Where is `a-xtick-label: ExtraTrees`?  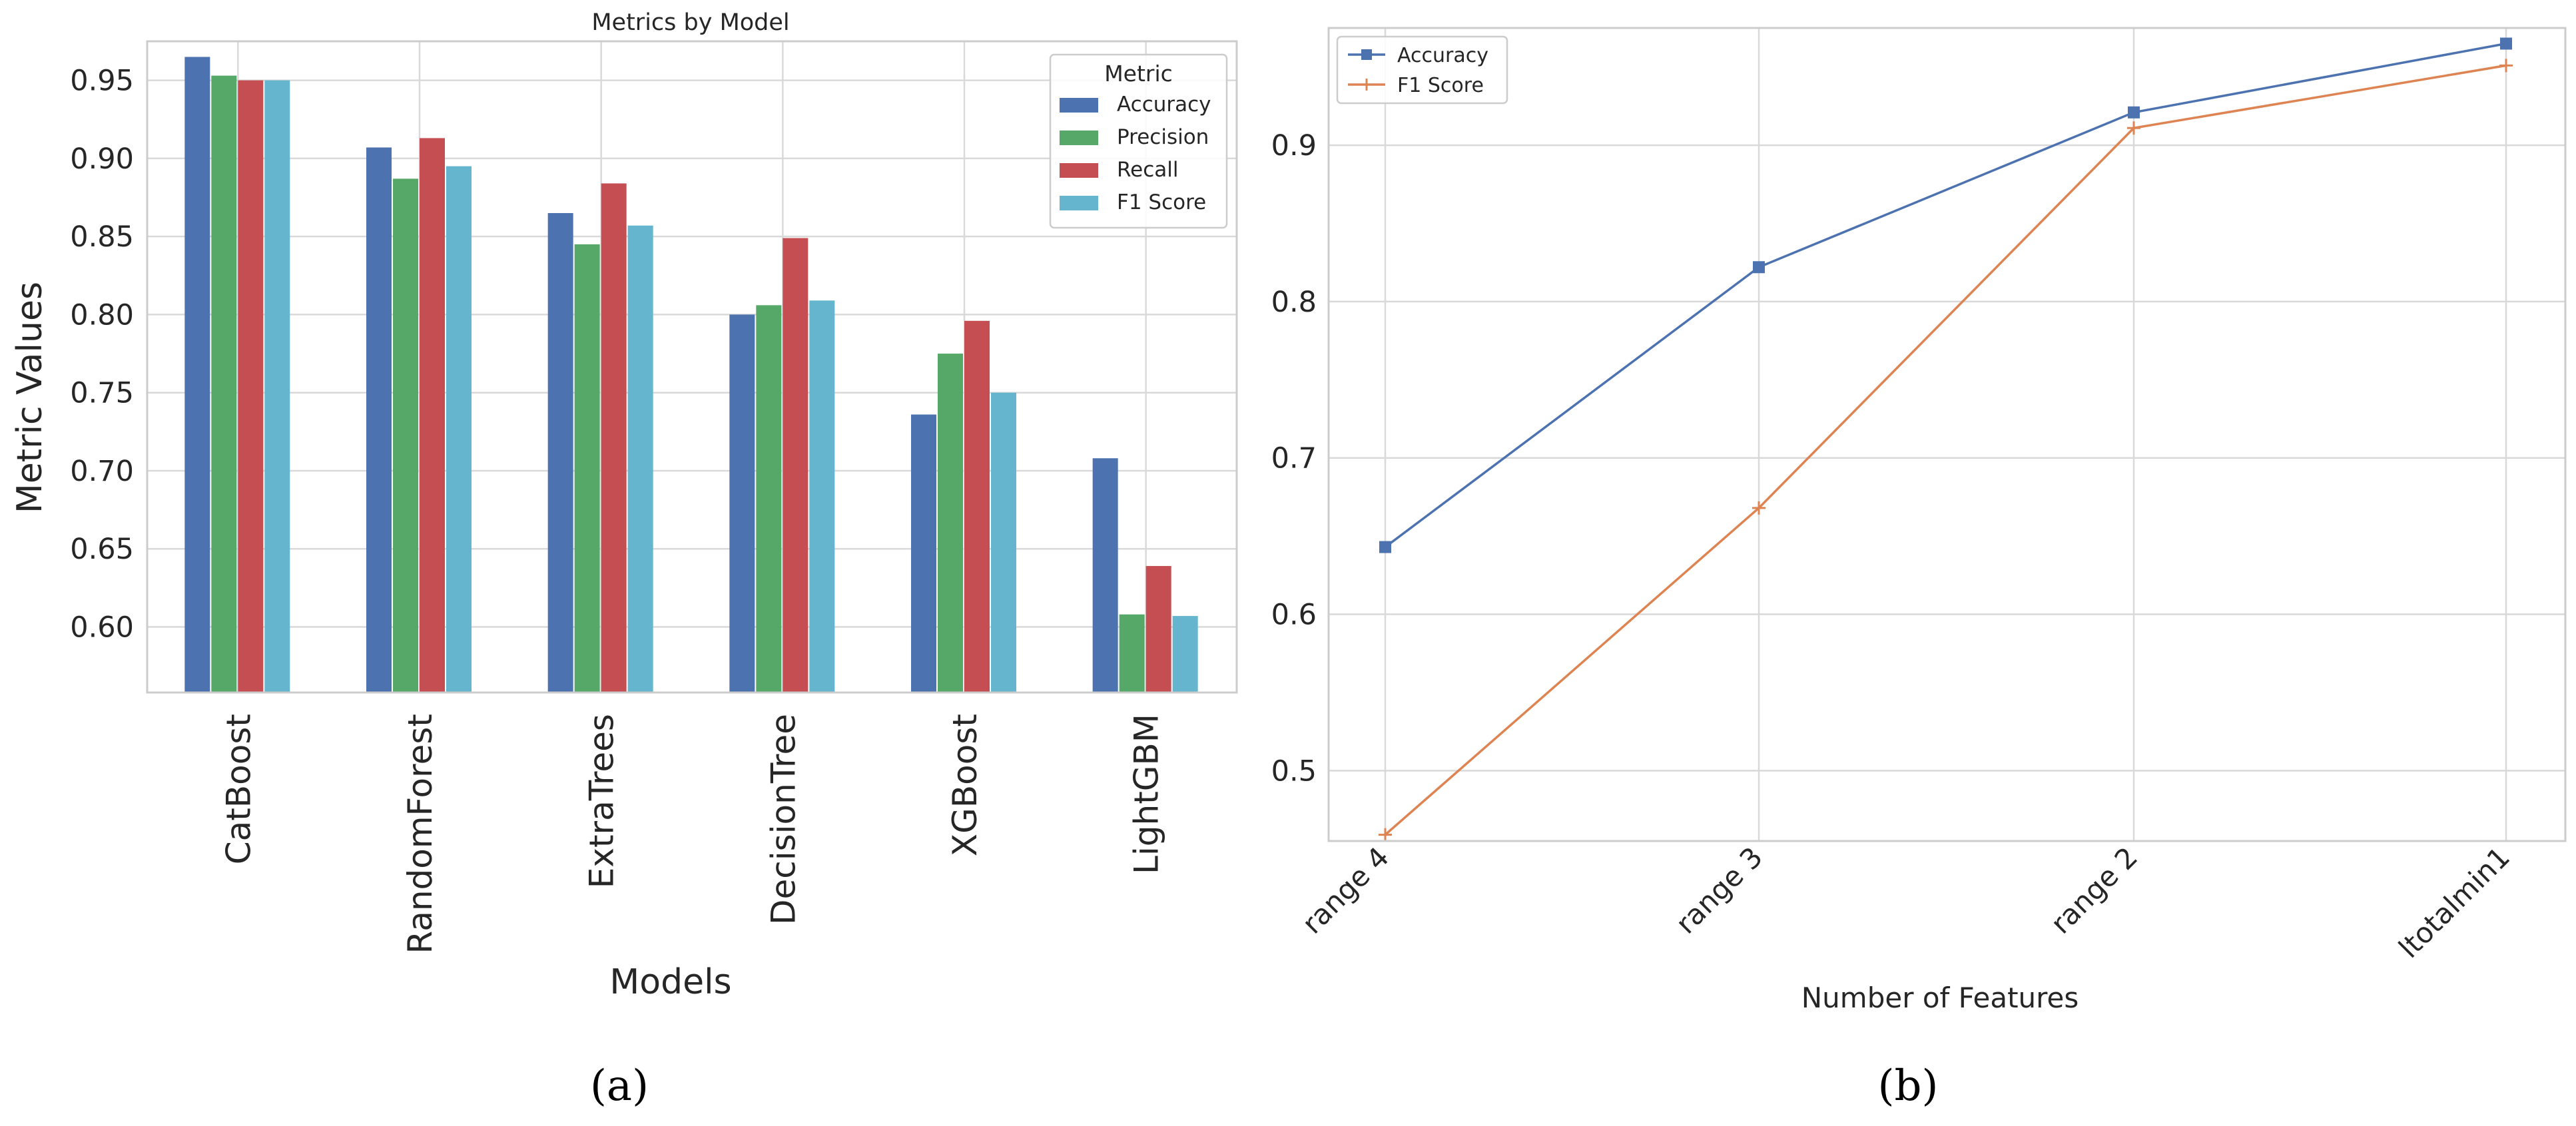 a-xtick-label: ExtraTrees is located at coordinates (602, 801).